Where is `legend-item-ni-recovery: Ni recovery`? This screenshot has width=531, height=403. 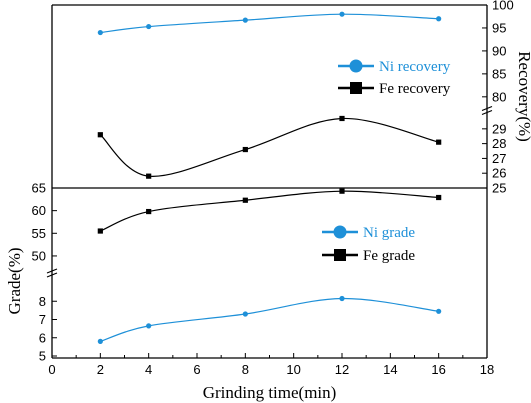
legend-item-ni-recovery: Ni recovery is located at coordinates (394, 67).